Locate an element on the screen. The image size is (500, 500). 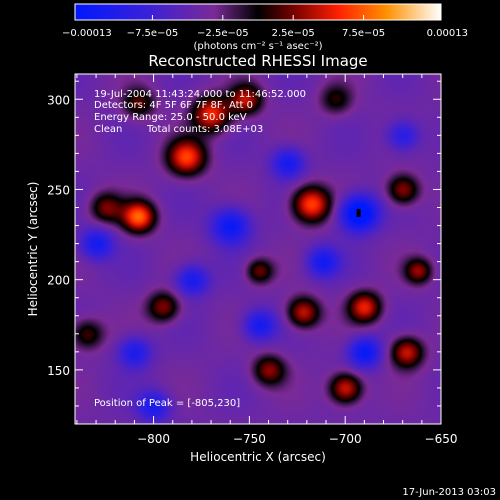
footer-timestamp: 17-Jun-2013 03:03 is located at coordinates (449, 492).